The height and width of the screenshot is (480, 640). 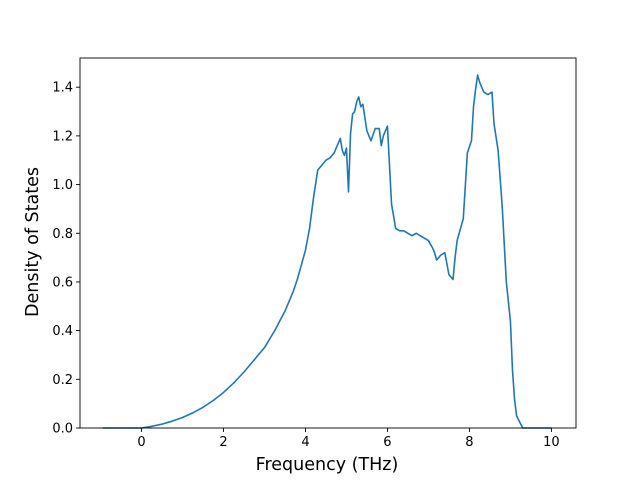 What do you see at coordinates (305, 442) in the screenshot?
I see `x-tick-label: 4` at bounding box center [305, 442].